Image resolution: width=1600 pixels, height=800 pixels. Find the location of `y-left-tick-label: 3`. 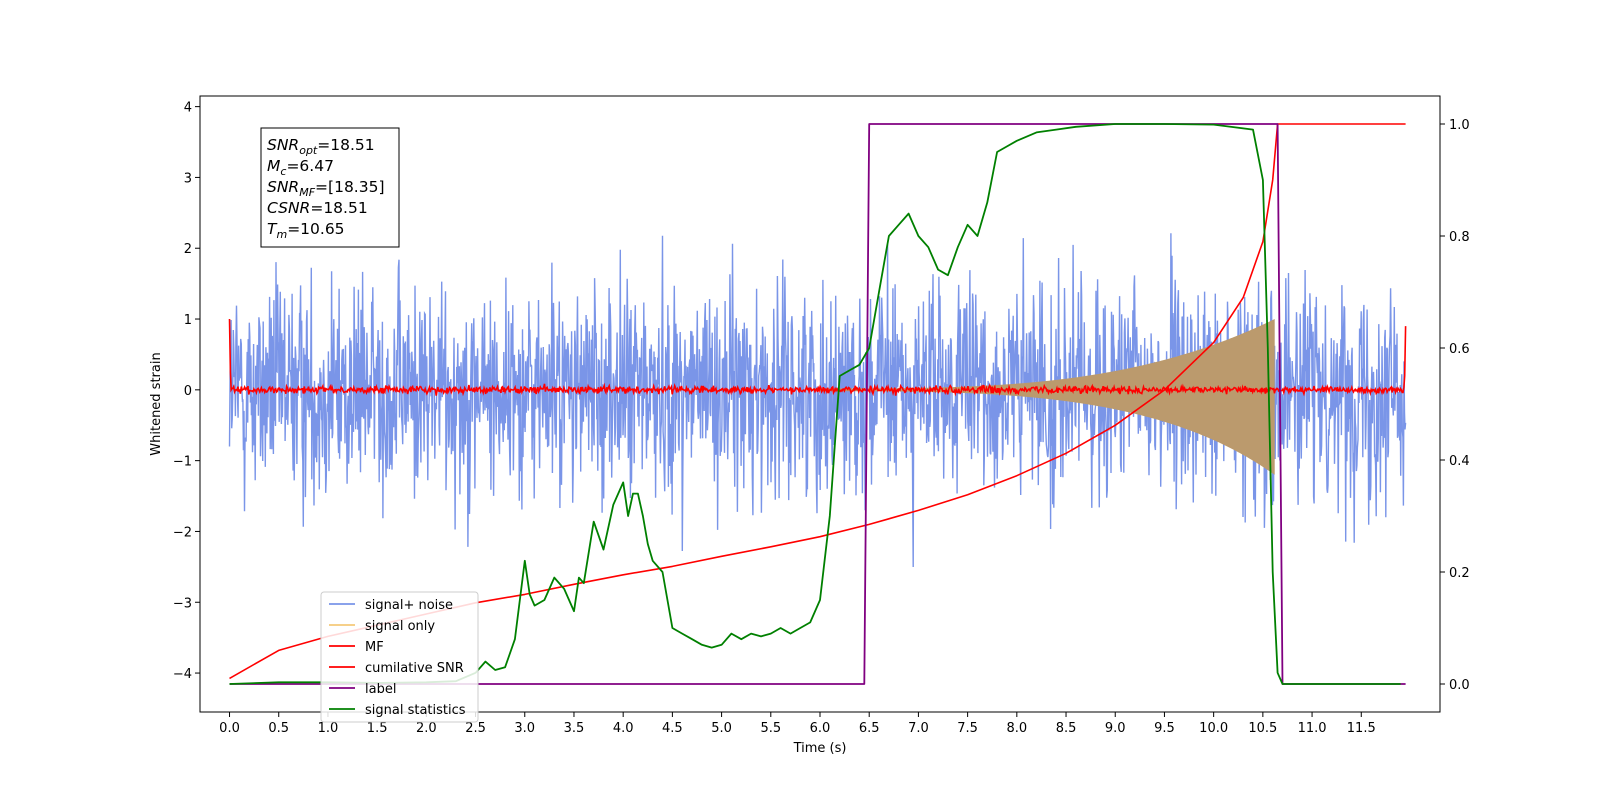

y-left-tick-label: 3 is located at coordinates (188, 178).